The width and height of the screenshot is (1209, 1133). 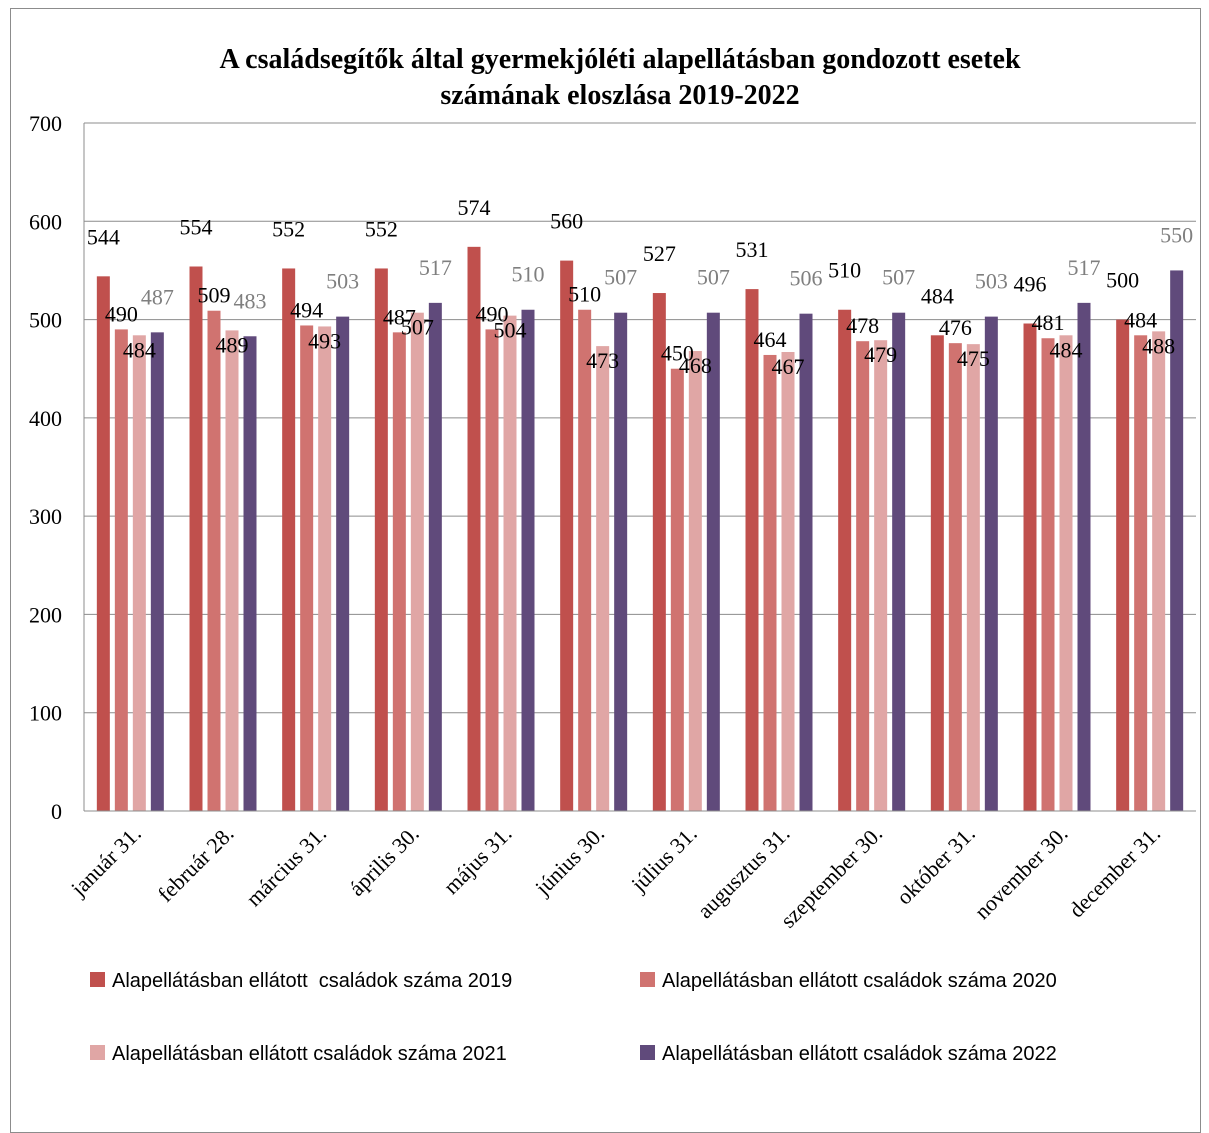 What do you see at coordinates (45, 713) in the screenshot?
I see `y-tick-label: 100` at bounding box center [45, 713].